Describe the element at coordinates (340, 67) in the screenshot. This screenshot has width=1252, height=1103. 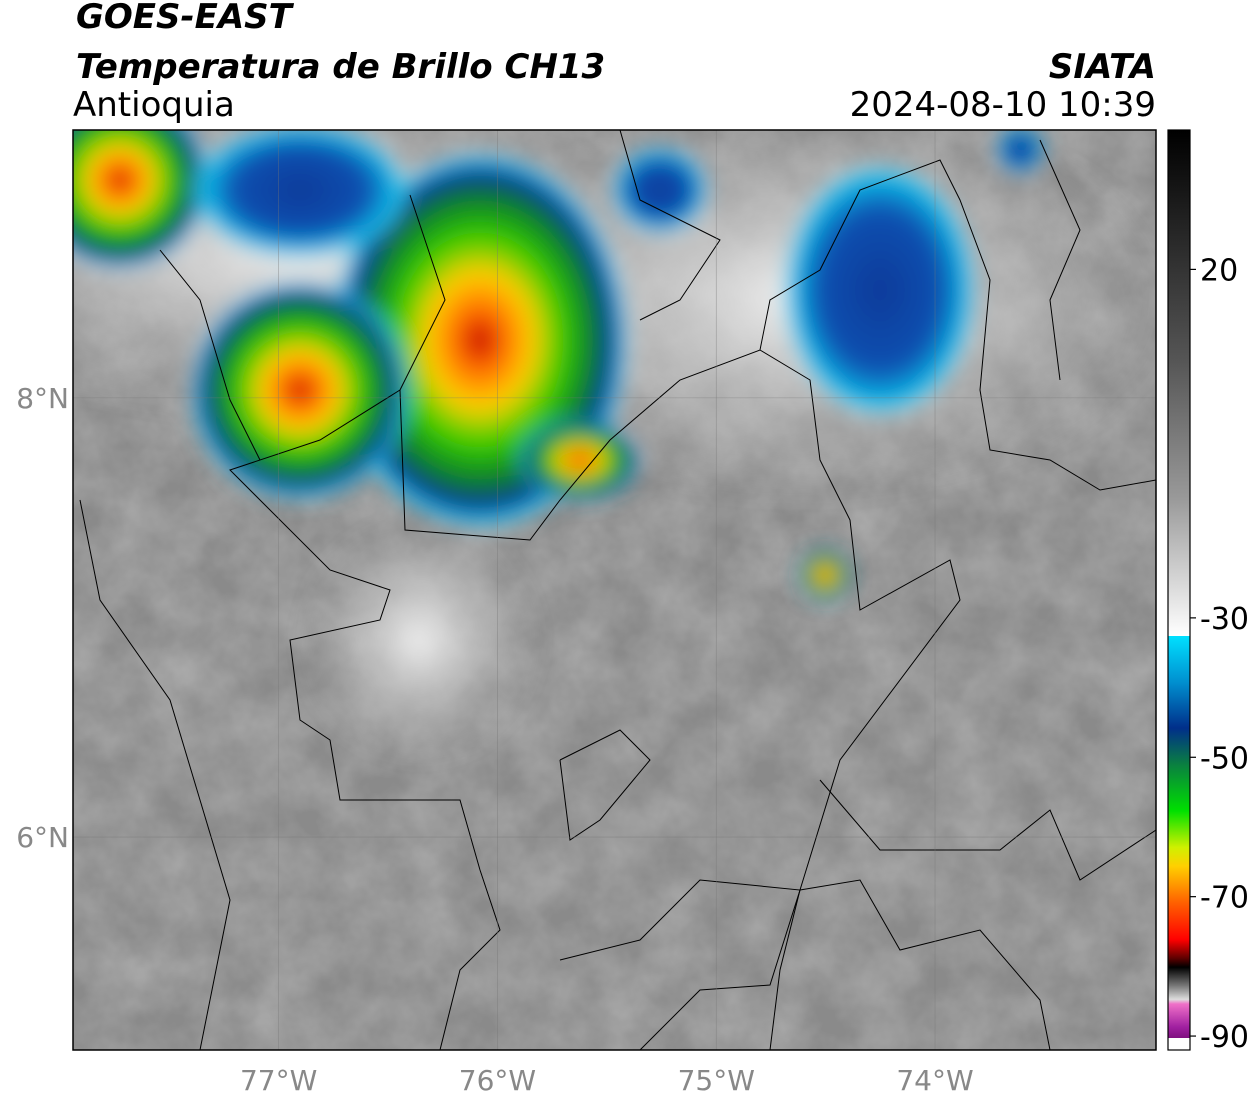
I see `subtitle: Temperatura de Brillo CH13` at that location.